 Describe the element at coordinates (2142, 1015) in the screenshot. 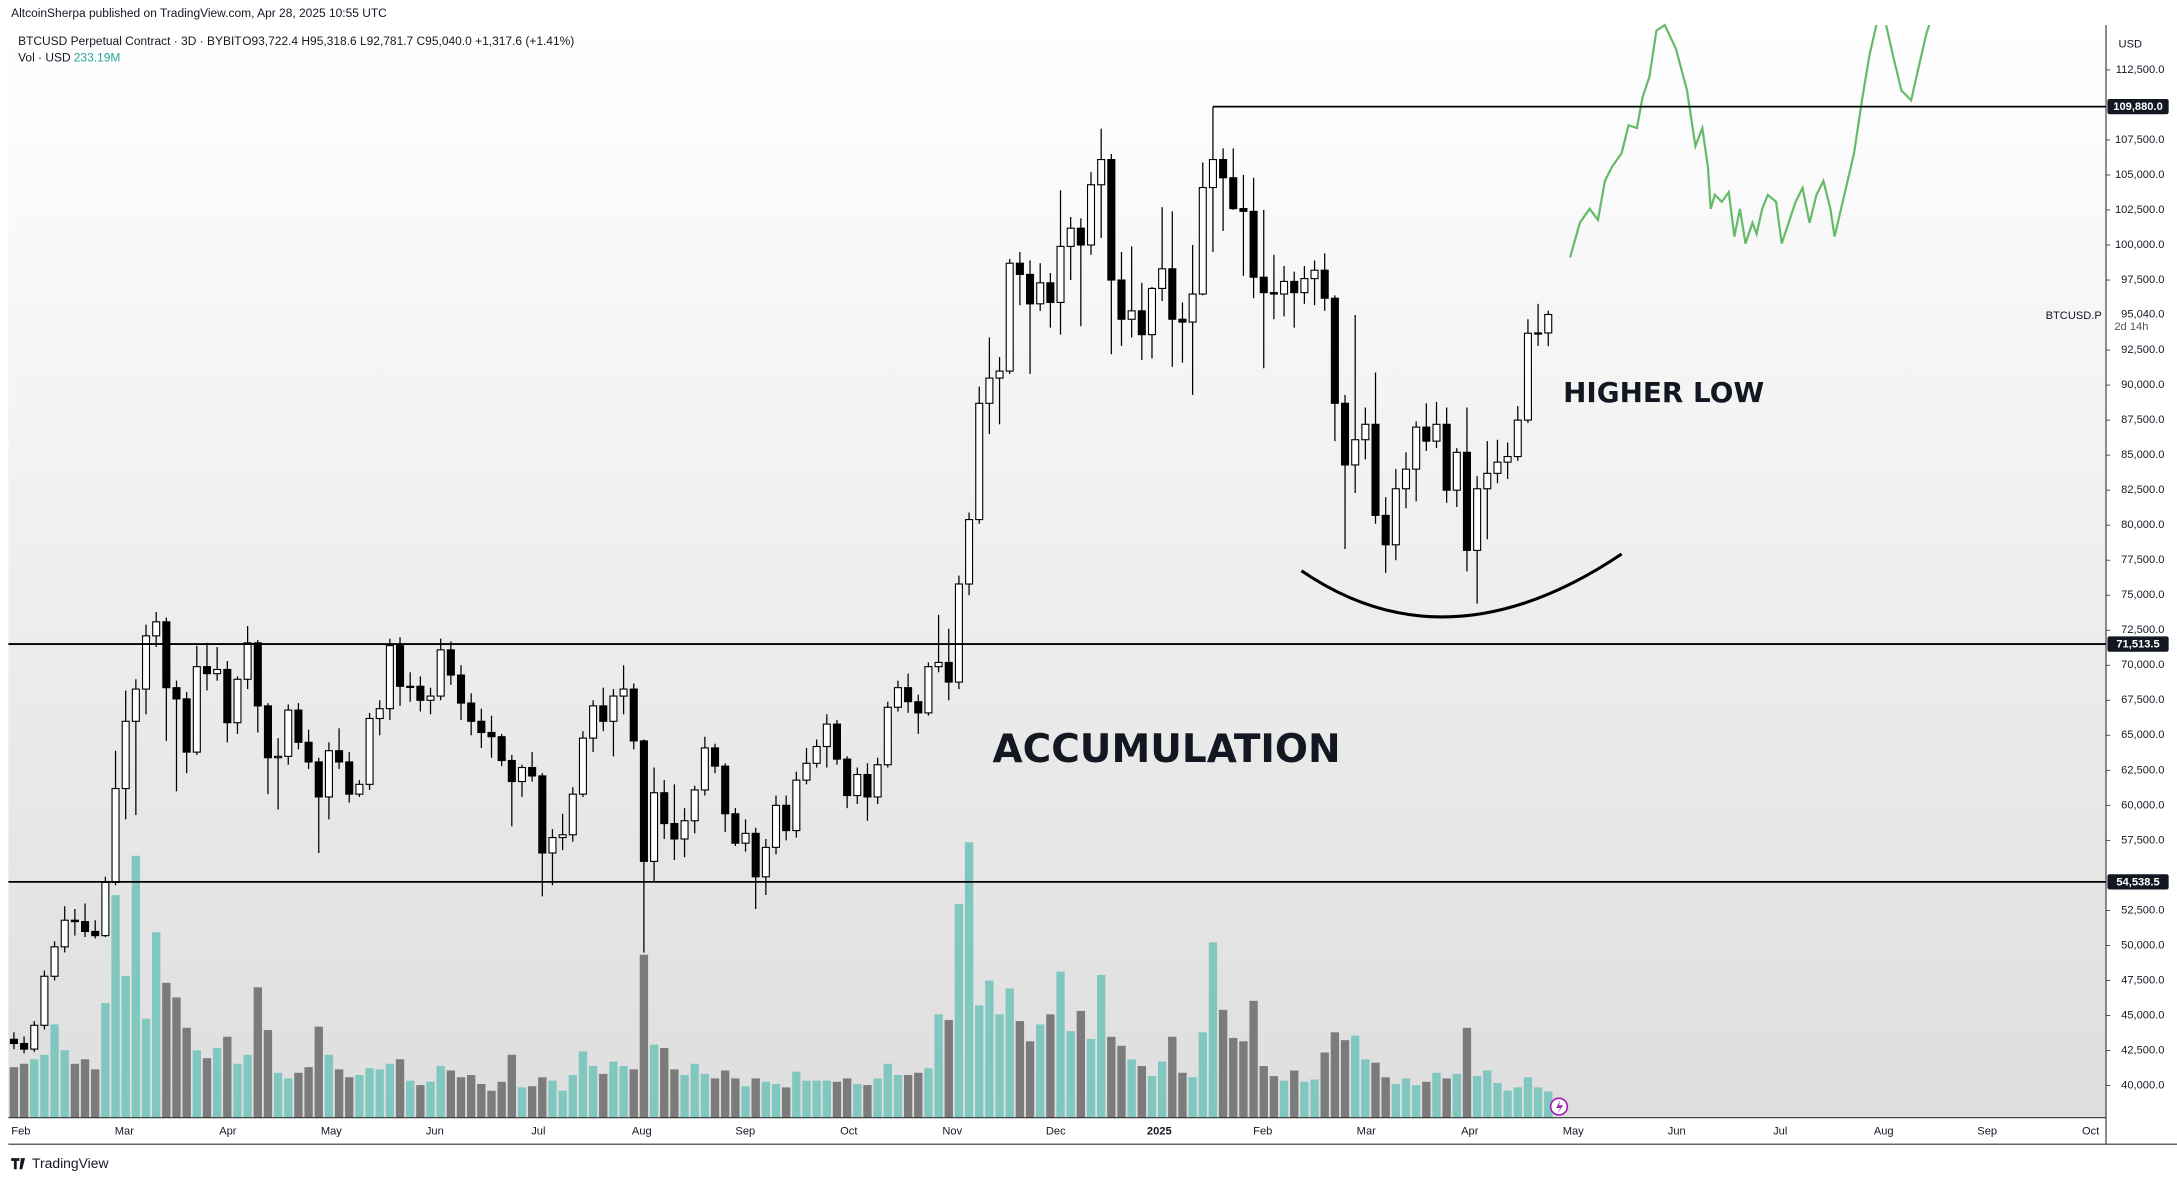

I see `y-tick-label: 45,000.0` at that location.